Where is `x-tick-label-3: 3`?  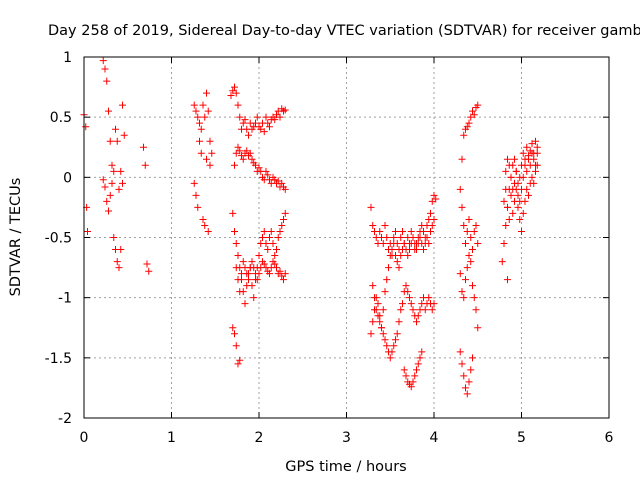 x-tick-label-3: 3 is located at coordinates (346, 438).